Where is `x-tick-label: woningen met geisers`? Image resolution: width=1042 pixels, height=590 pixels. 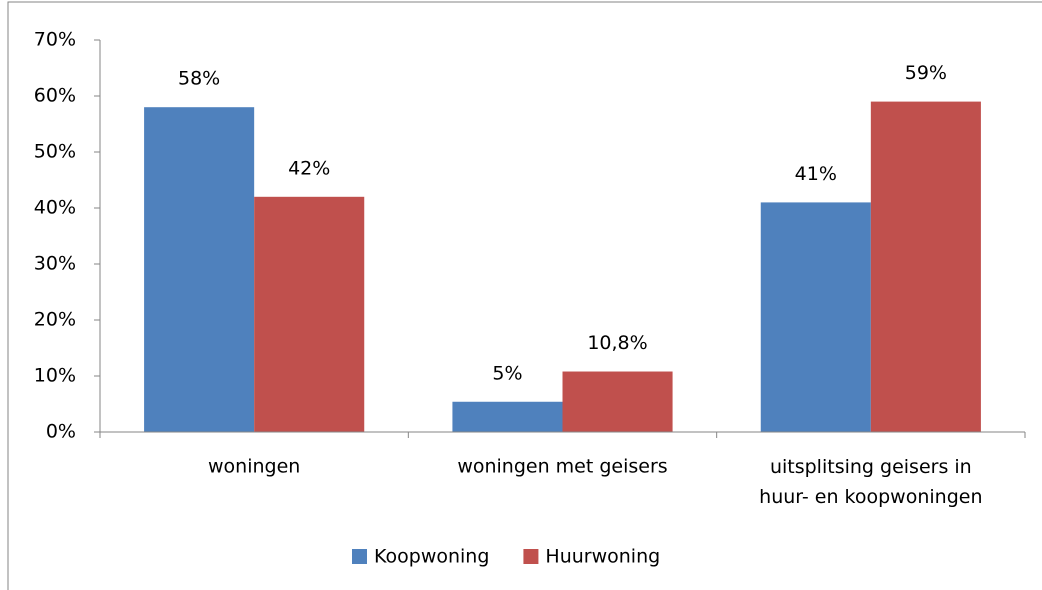
x-tick-label: woningen met geisers is located at coordinates (562, 467).